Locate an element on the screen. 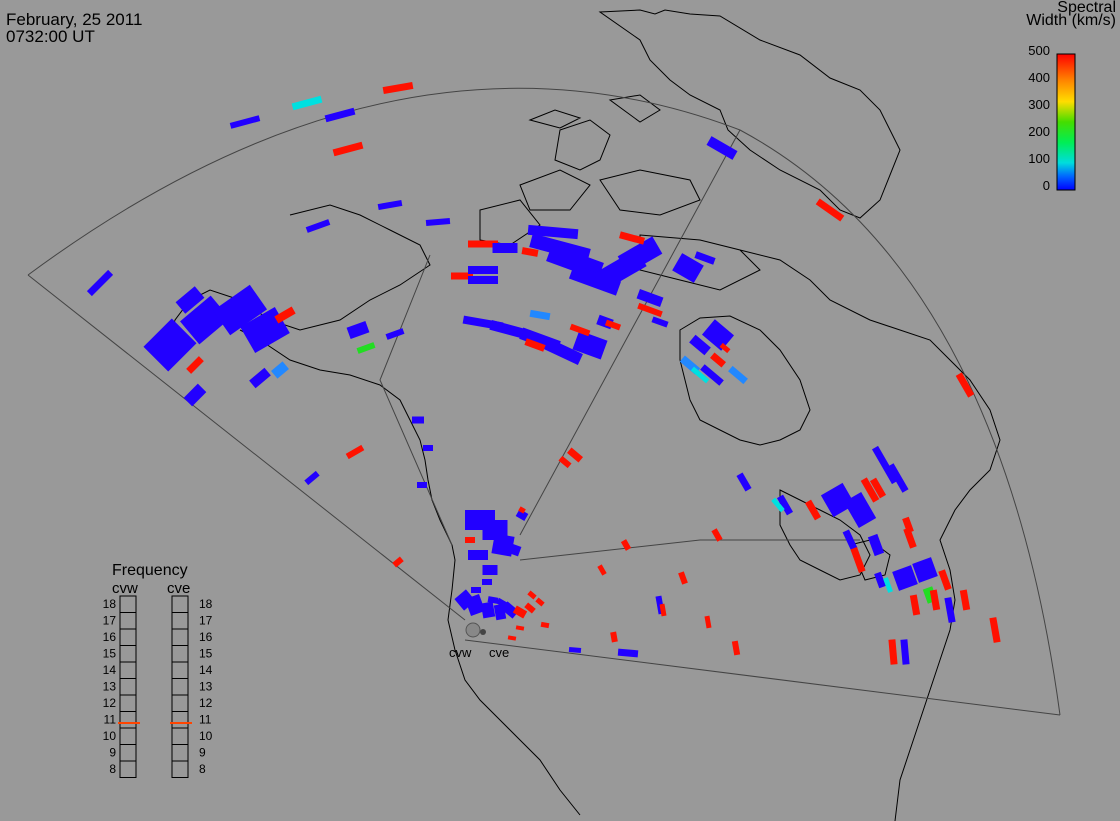  fov-east-edge is located at coordinates (762, 677).